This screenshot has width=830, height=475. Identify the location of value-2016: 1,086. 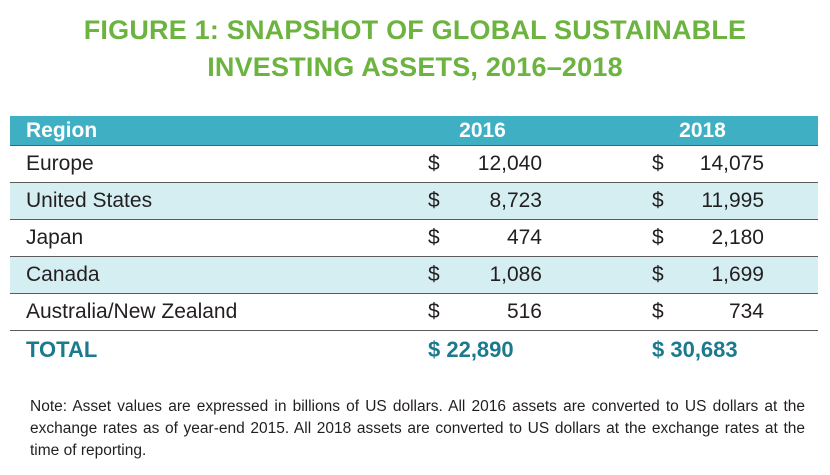
(515, 274).